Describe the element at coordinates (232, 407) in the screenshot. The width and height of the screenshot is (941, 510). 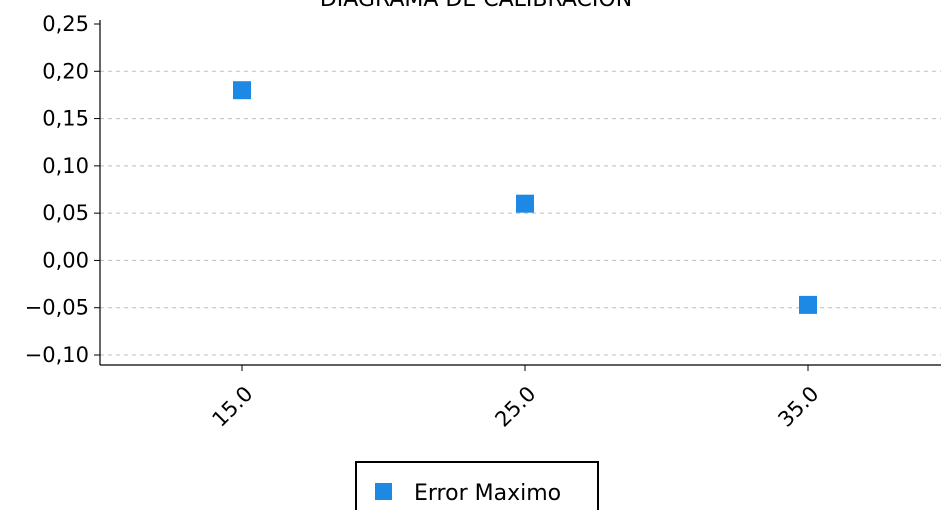
I see `x-tick-label: 15.0` at that location.